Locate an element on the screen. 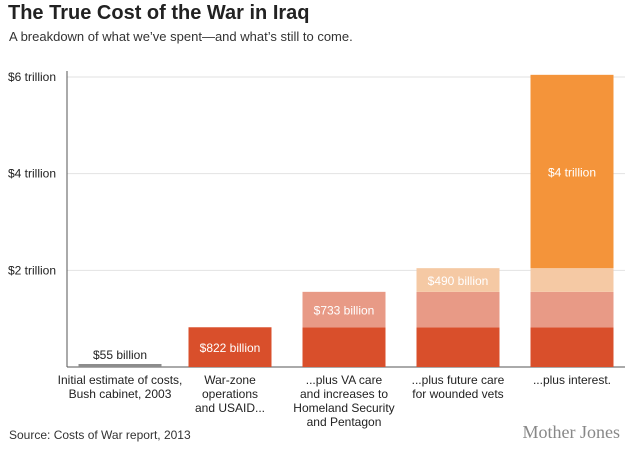 This screenshot has width=630, height=450. bar-2-value-label: $822 billion is located at coordinates (230, 348).